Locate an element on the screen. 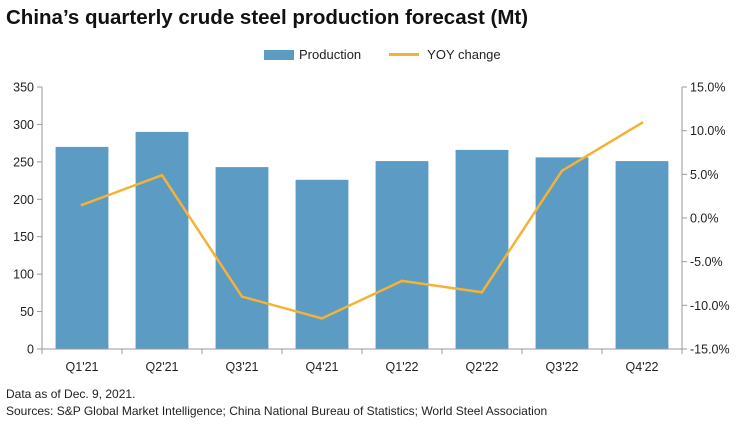 The width and height of the screenshot is (750, 432). legend-label-production: Production is located at coordinates (330, 54).